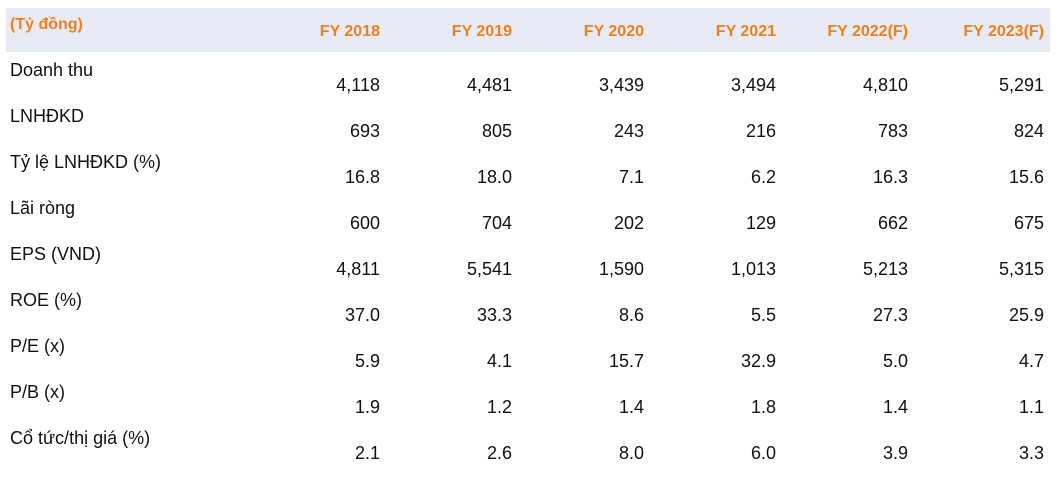  Describe the element at coordinates (1021, 85) in the screenshot. I see `table-cell: 5,291` at that location.